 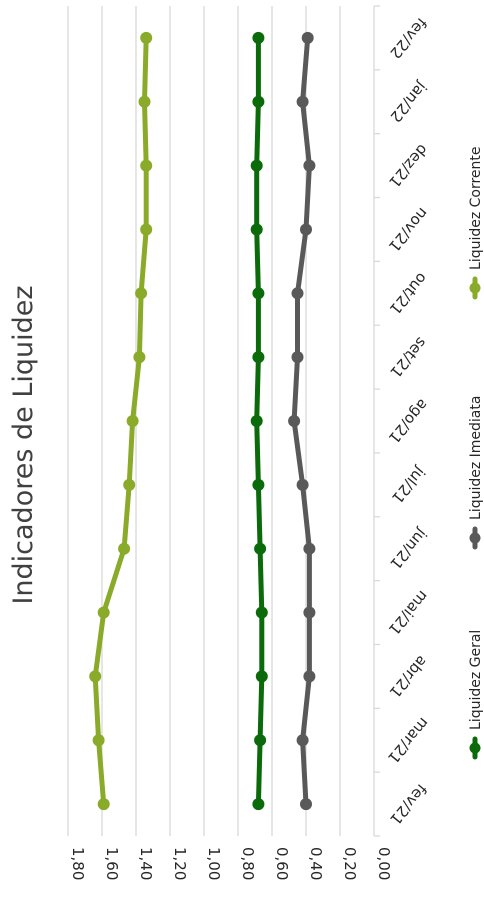 What do you see at coordinates (408, 166) in the screenshot?
I see `category-tick-label: dez/21` at bounding box center [408, 166].